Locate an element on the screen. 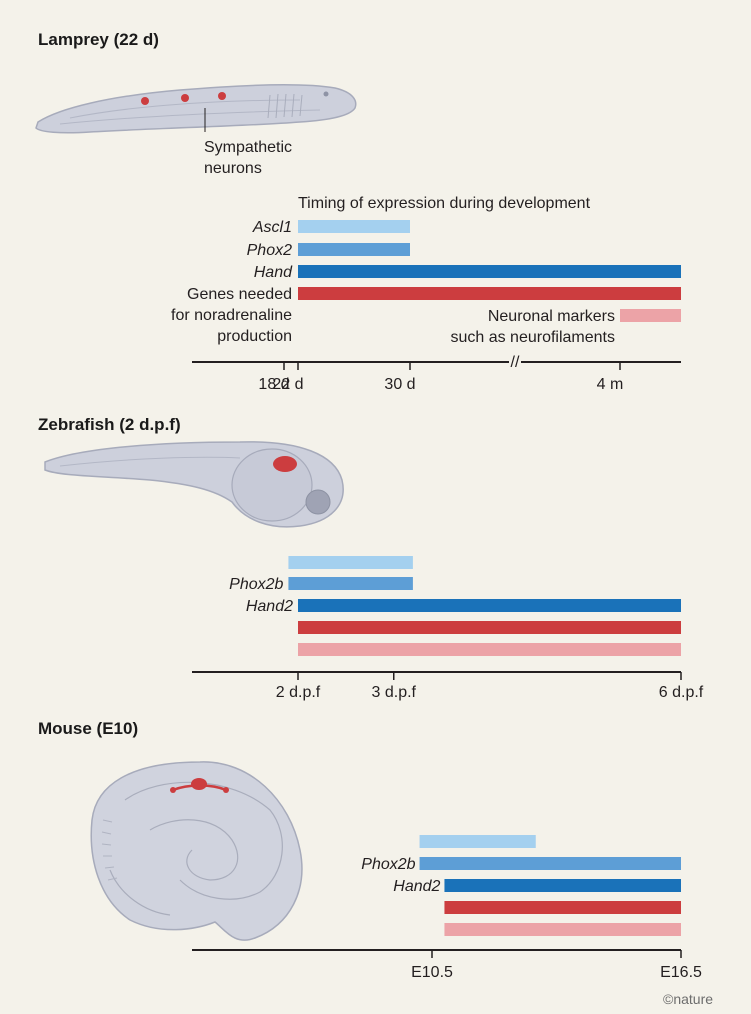 This screenshot has height=1014, width=751. bar-phox2 is located at coordinates (354, 249).